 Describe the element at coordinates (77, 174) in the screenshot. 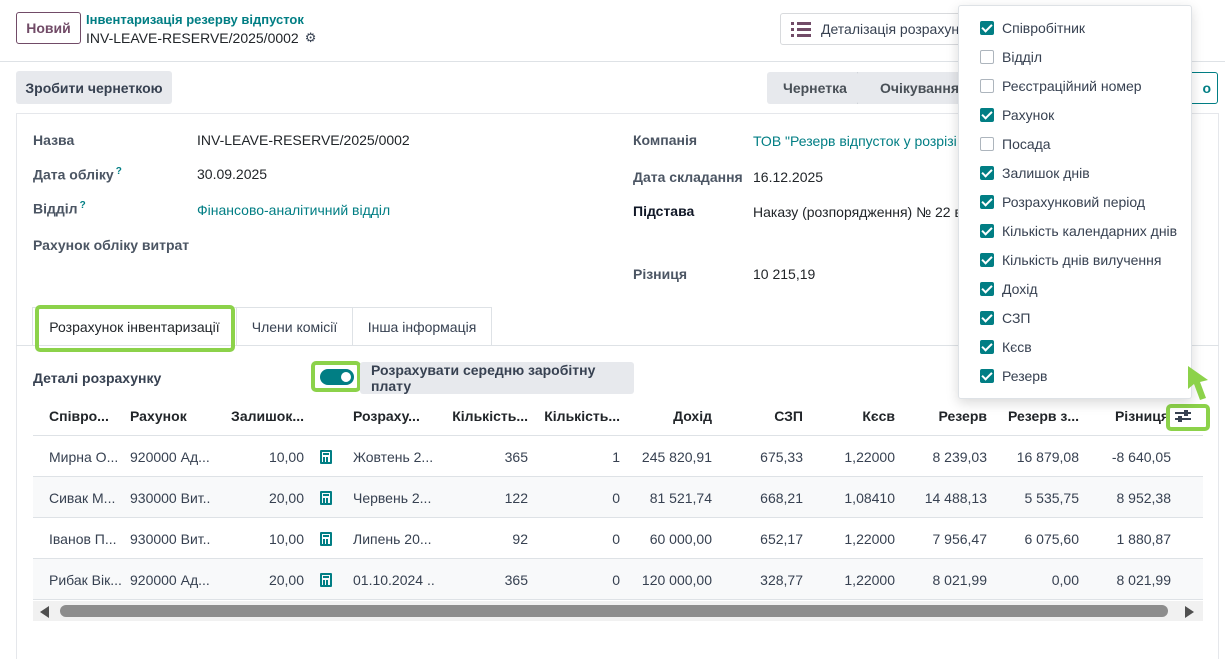

I see `accounting-date-label: Дата обліку?` at that location.